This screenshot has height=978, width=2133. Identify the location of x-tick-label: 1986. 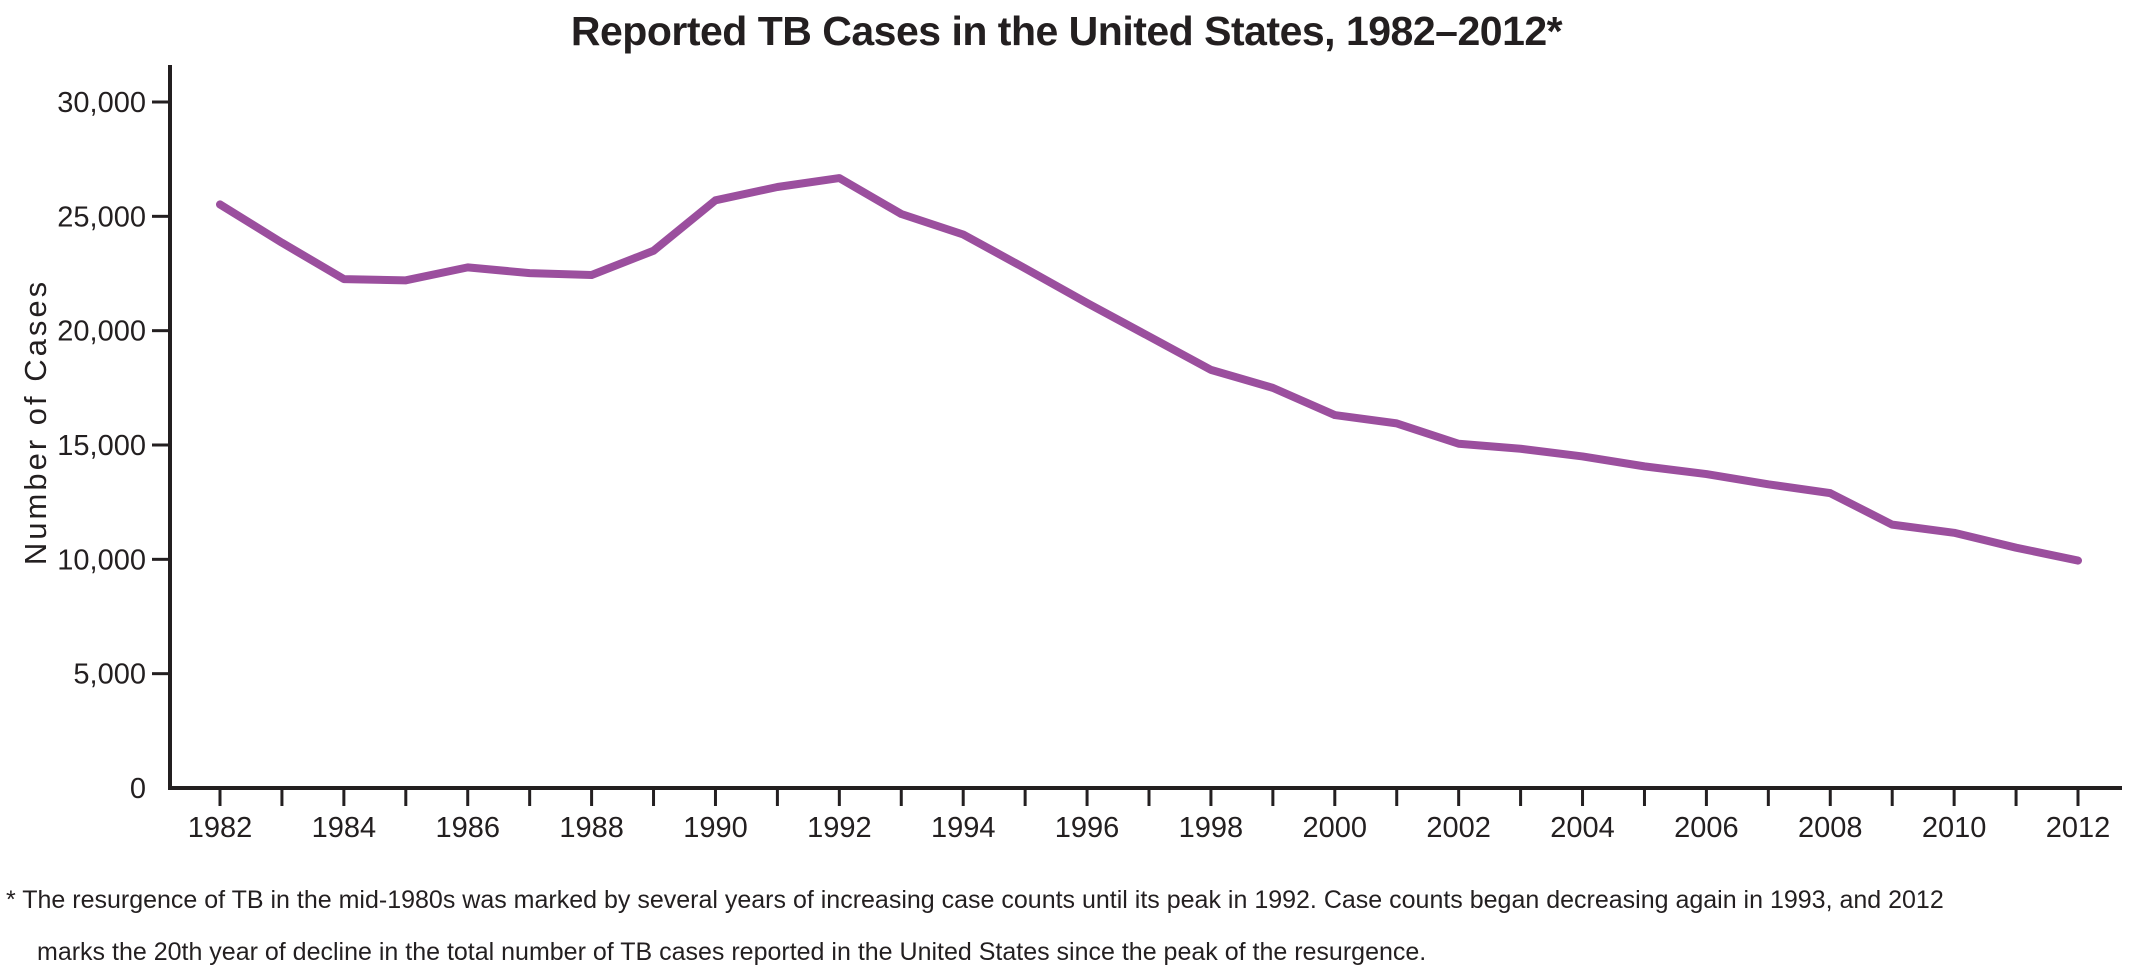
(467, 828).